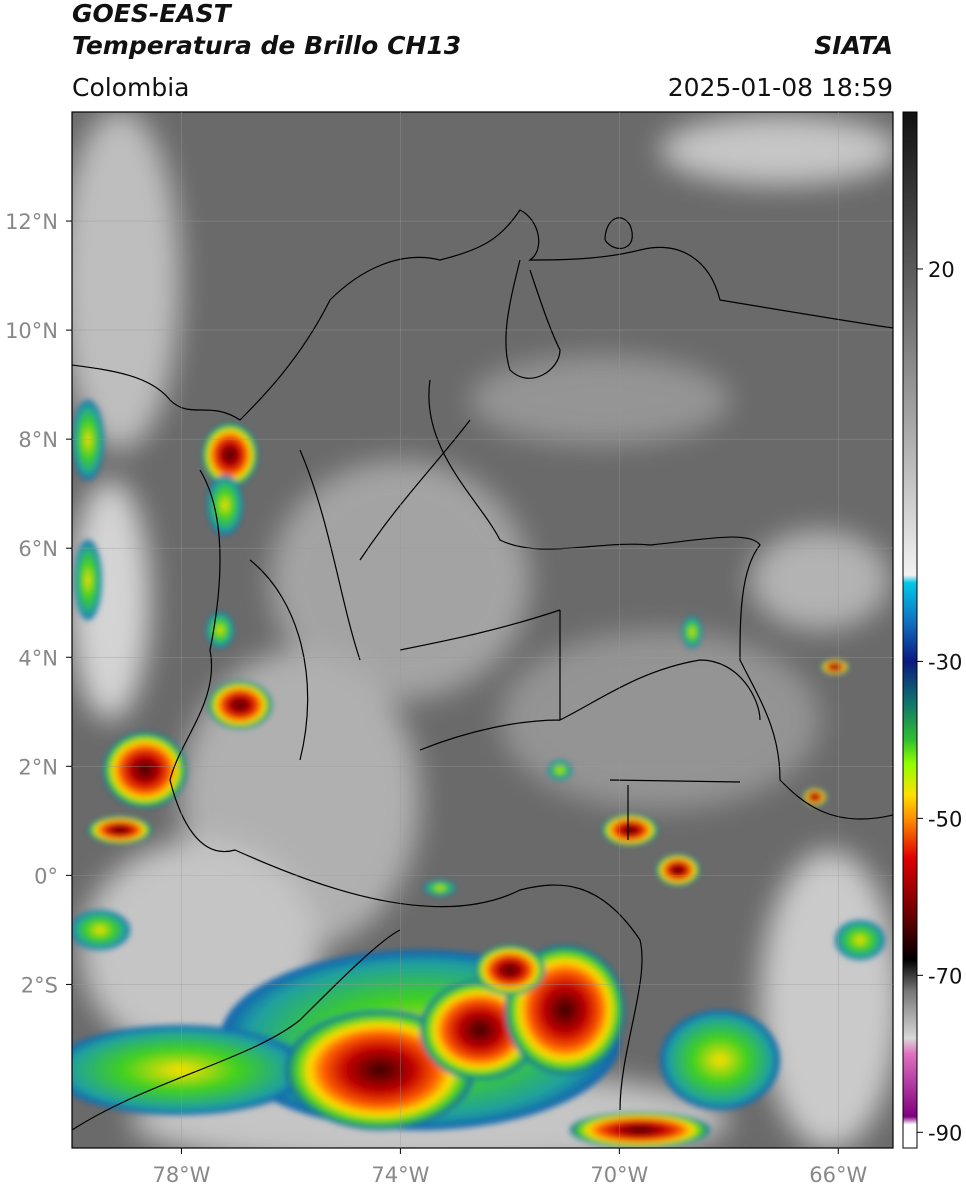  I want to click on y-tick-label: 2°S, so click(39, 985).